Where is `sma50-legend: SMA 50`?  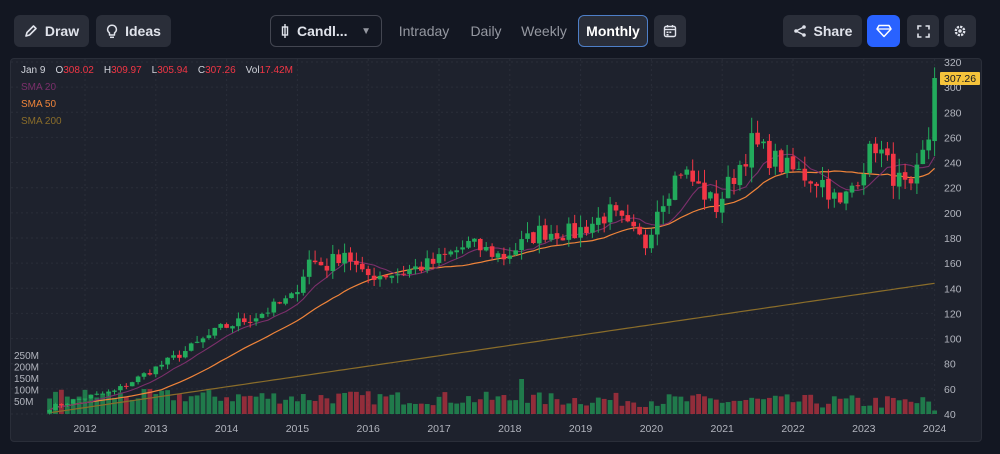 sma50-legend: SMA 50 is located at coordinates (39, 104).